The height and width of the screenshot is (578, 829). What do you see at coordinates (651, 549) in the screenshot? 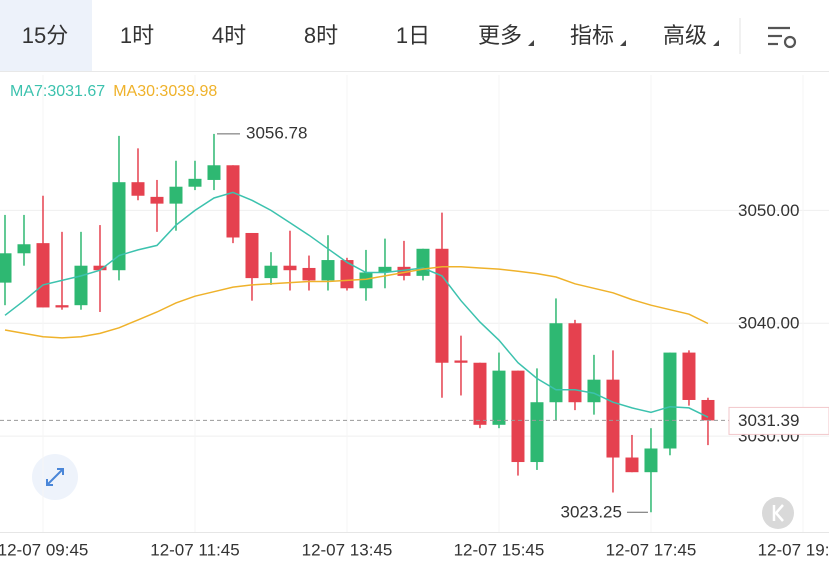
I see `x-tick-label: 12-07 17:45` at bounding box center [651, 549].